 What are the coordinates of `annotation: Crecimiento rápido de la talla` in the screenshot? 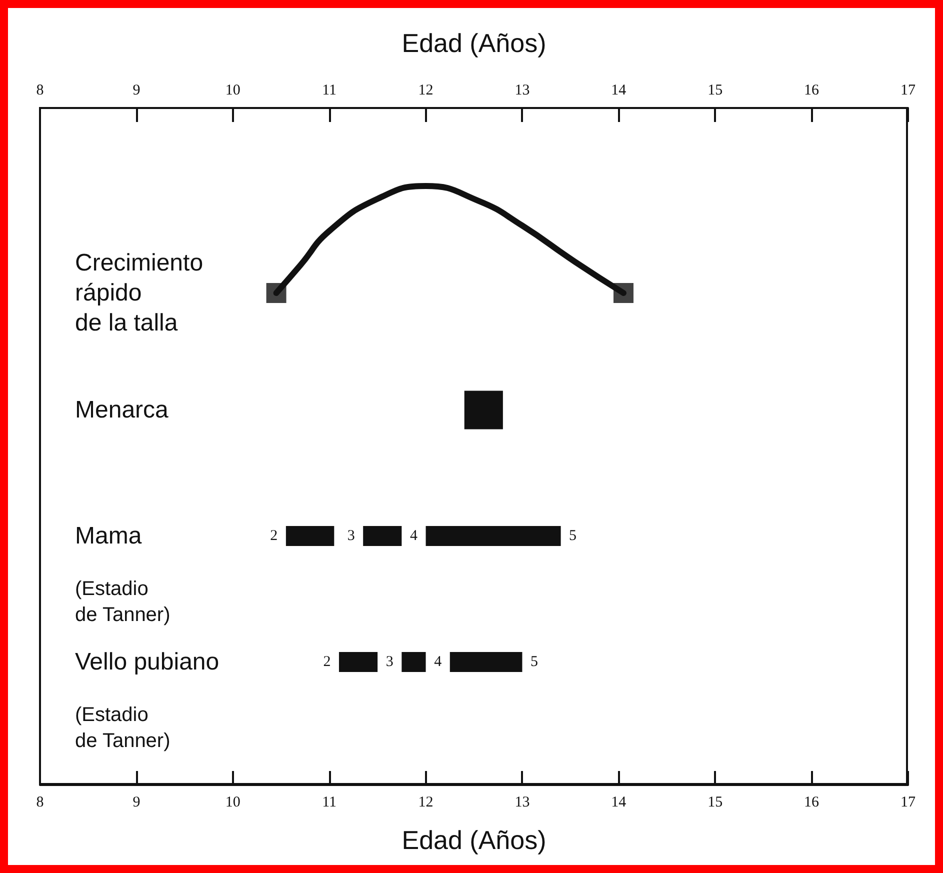 It's located at (139, 293).